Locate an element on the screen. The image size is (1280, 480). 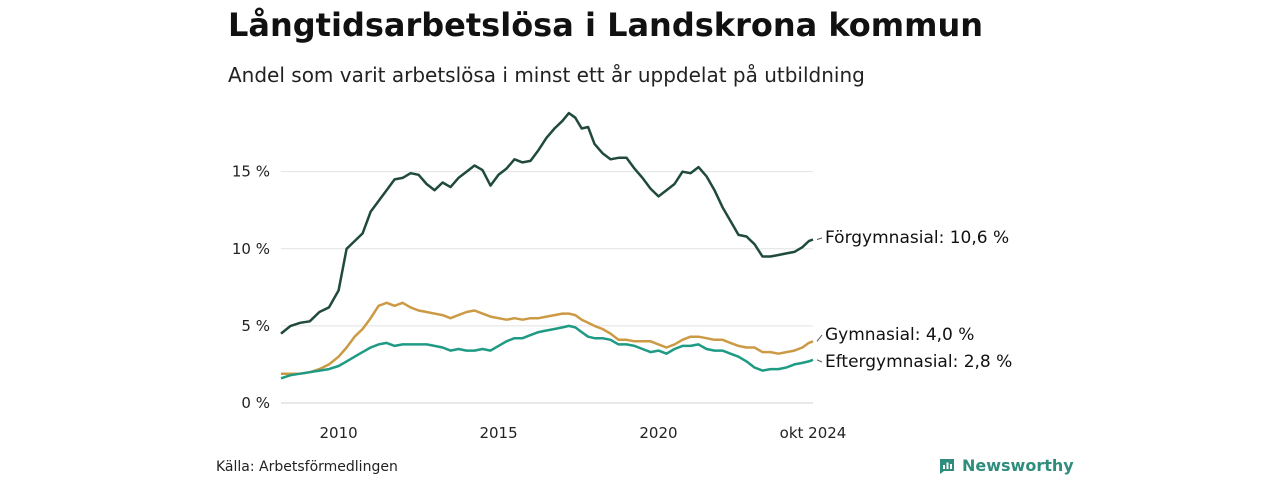
y-tick-label: 10 % is located at coordinates (251, 249).